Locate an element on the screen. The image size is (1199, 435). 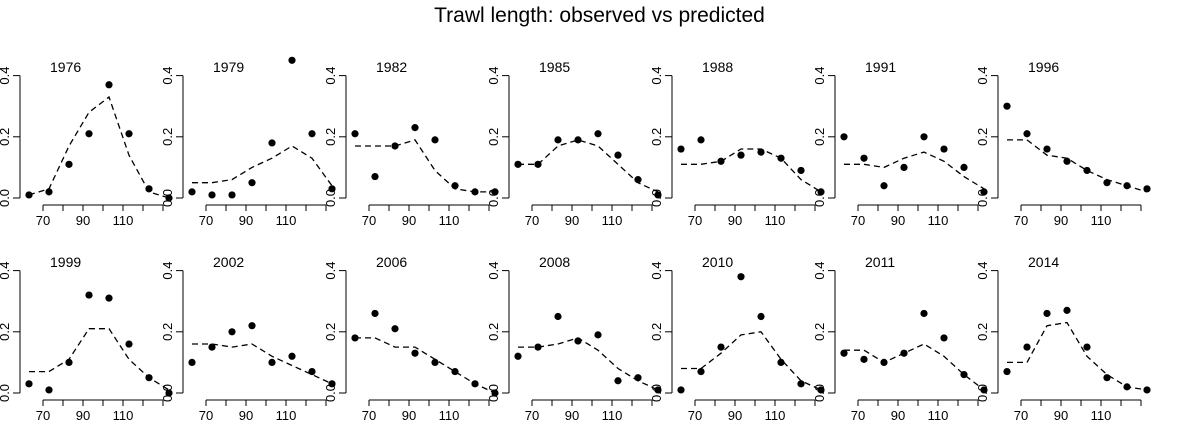
panel-year-label: 1988 is located at coordinates (717, 67).